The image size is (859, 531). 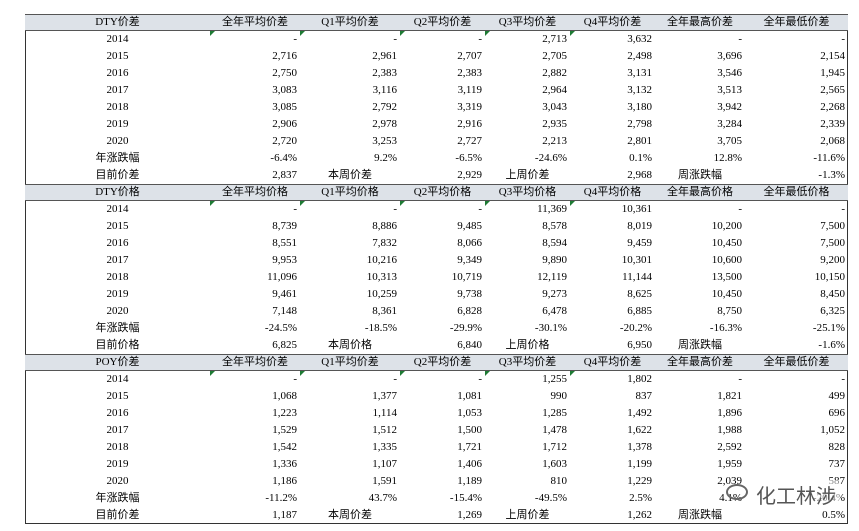 I want to click on current-label: 目前价差, so click(x=117, y=515).